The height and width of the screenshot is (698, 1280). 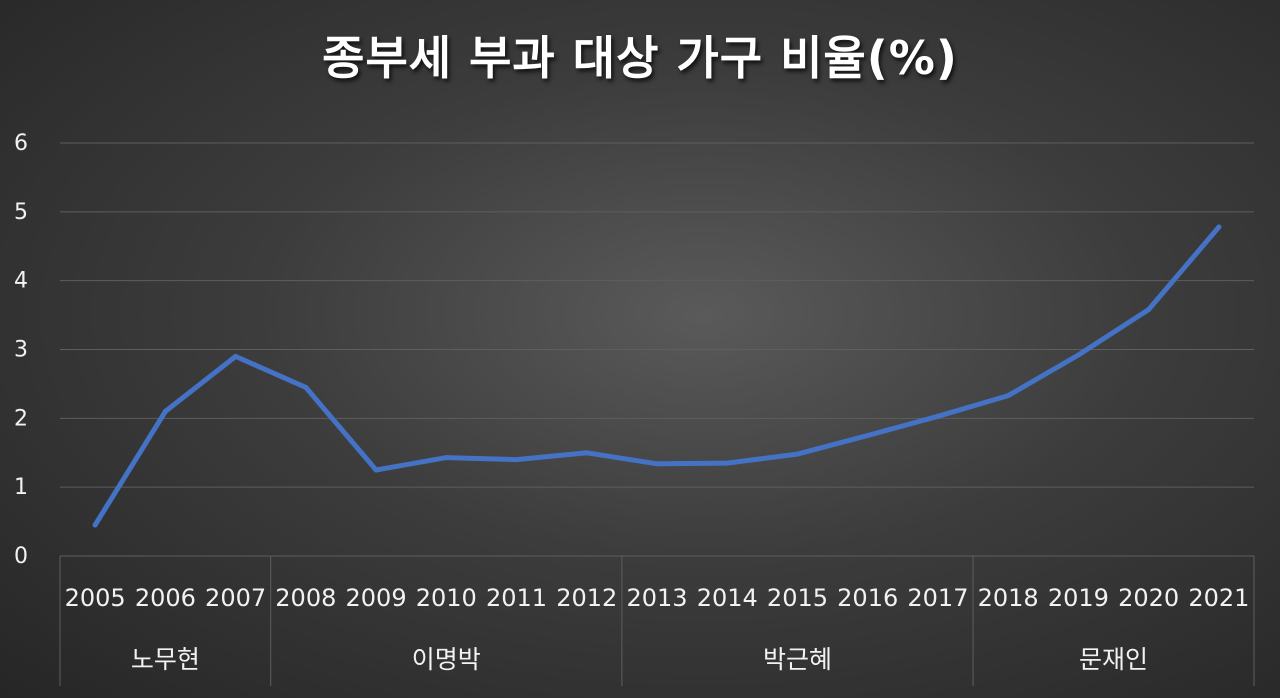 I want to click on y-tick-label: 5, so click(x=21, y=212).